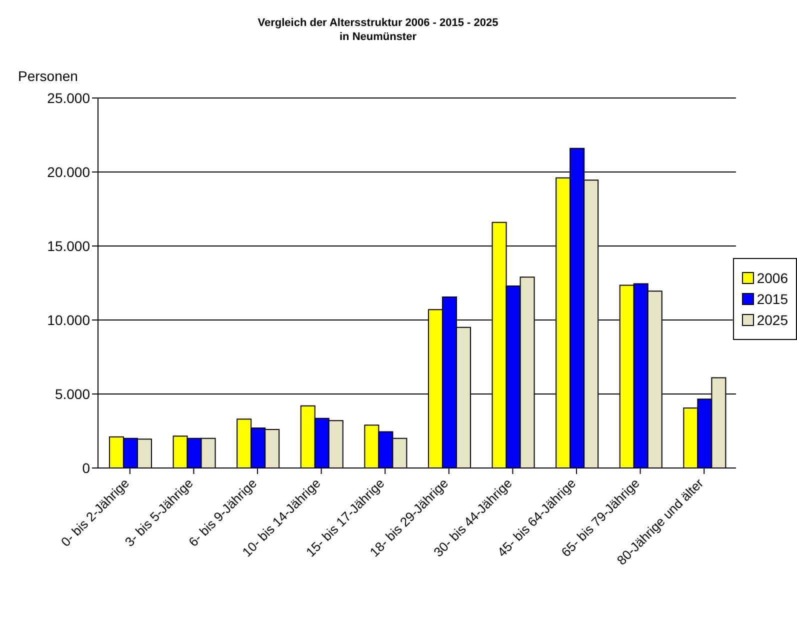 This screenshot has height=619, width=797. I want to click on legend-label: 2015, so click(772, 299).